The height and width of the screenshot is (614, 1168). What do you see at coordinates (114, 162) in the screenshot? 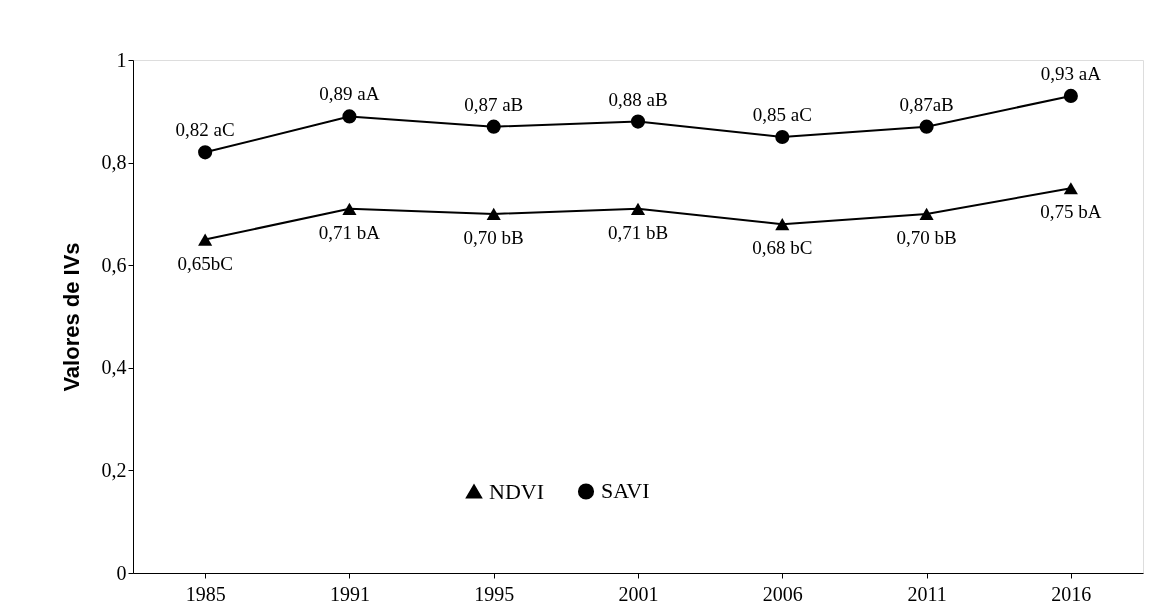
I see `y-tick-label: 0,8` at bounding box center [114, 162].